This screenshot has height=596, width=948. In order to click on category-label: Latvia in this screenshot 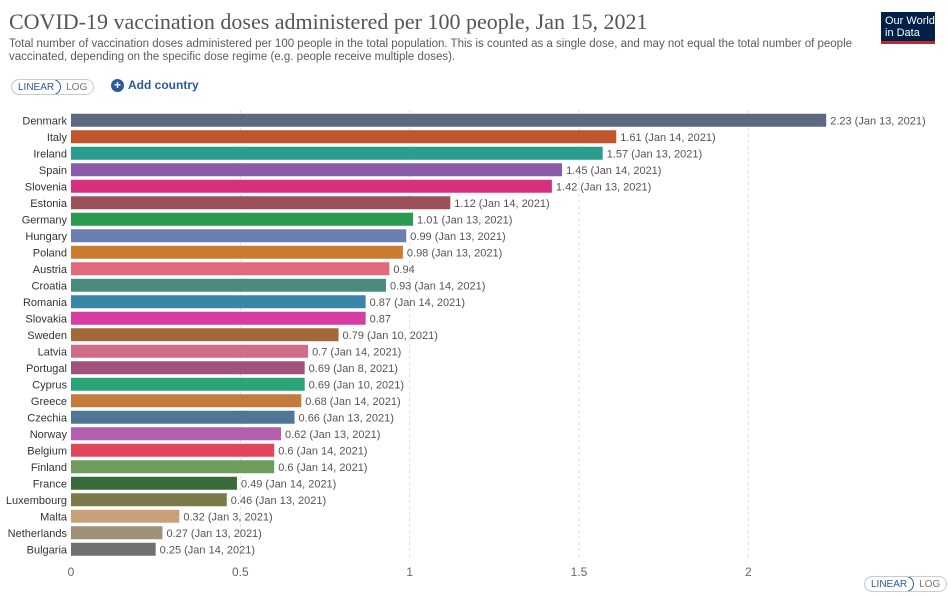, I will do `click(53, 352)`.